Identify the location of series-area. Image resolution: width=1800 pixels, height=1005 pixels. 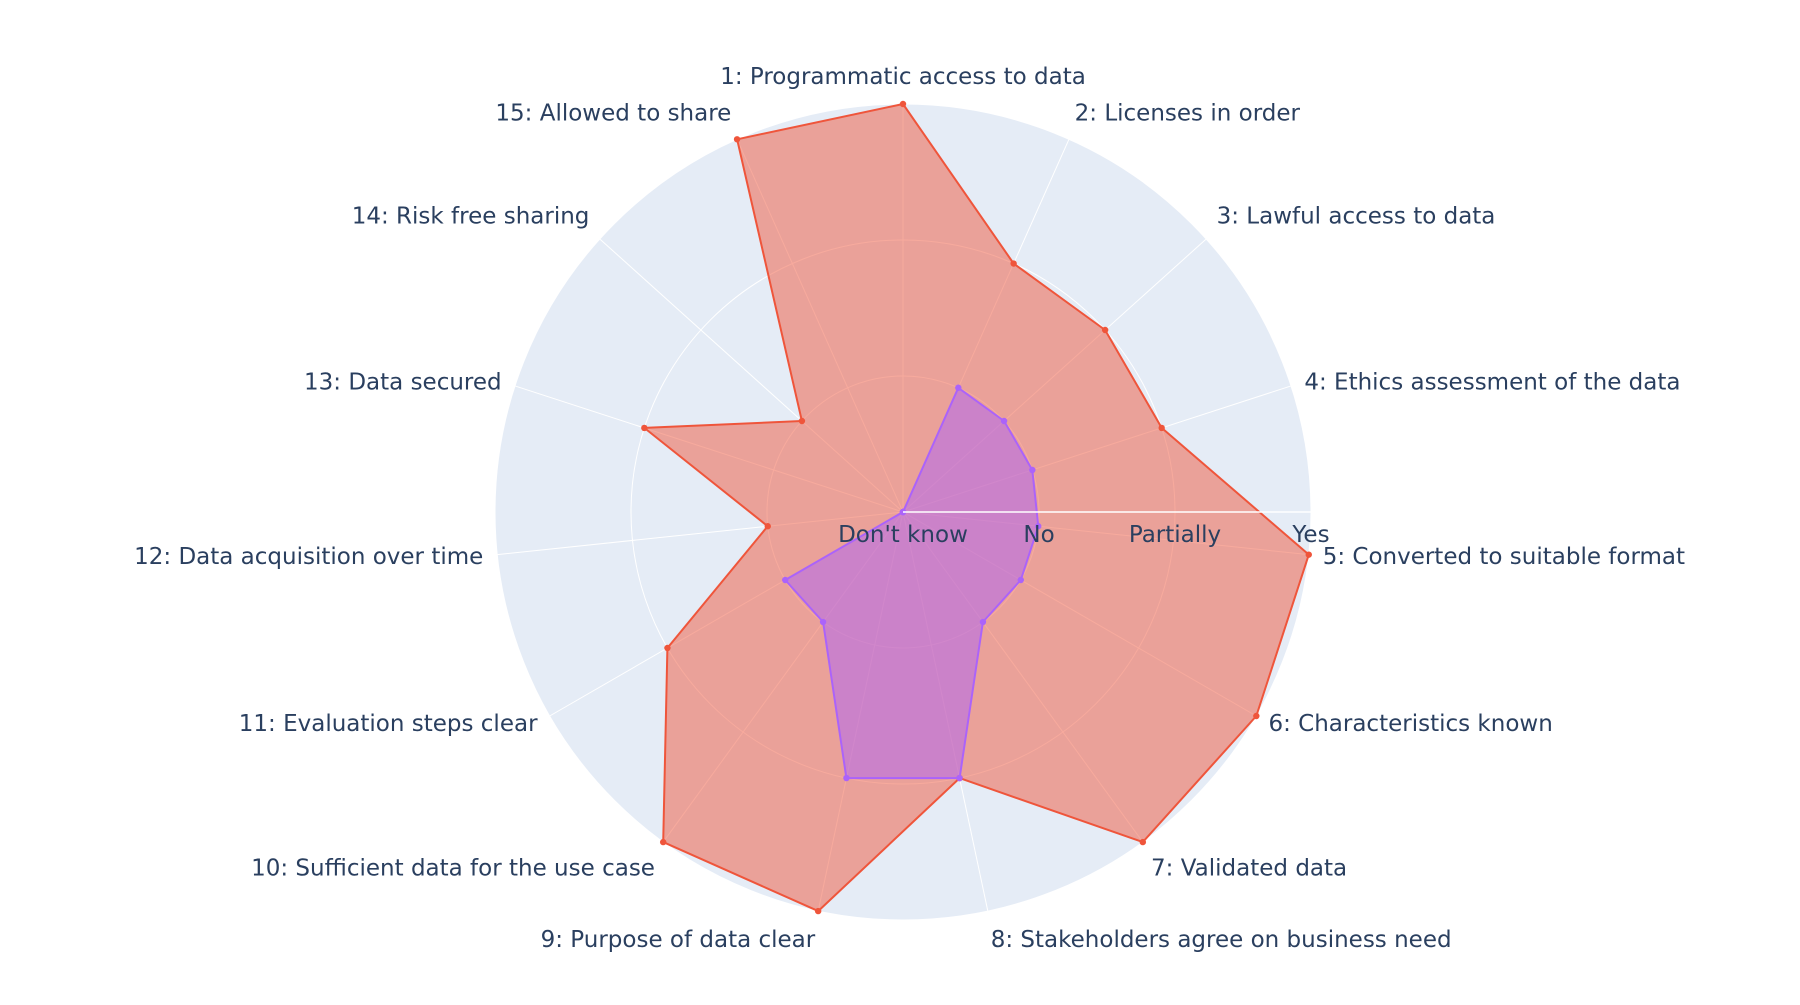
(912, 583).